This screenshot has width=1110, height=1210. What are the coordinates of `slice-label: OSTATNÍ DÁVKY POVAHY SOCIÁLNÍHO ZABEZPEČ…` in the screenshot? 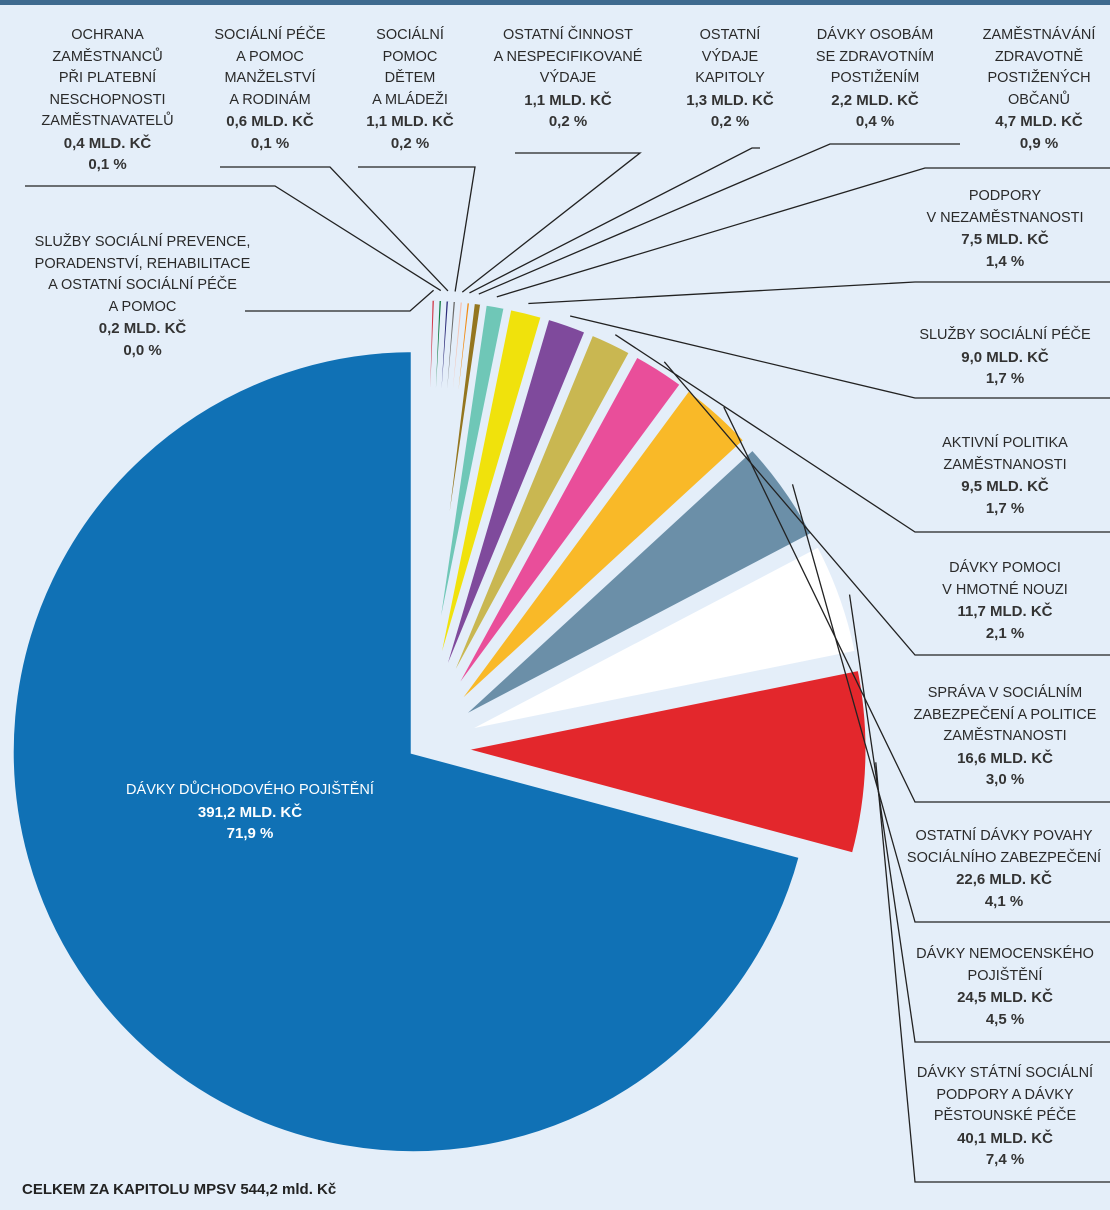 It's located at (1004, 869).